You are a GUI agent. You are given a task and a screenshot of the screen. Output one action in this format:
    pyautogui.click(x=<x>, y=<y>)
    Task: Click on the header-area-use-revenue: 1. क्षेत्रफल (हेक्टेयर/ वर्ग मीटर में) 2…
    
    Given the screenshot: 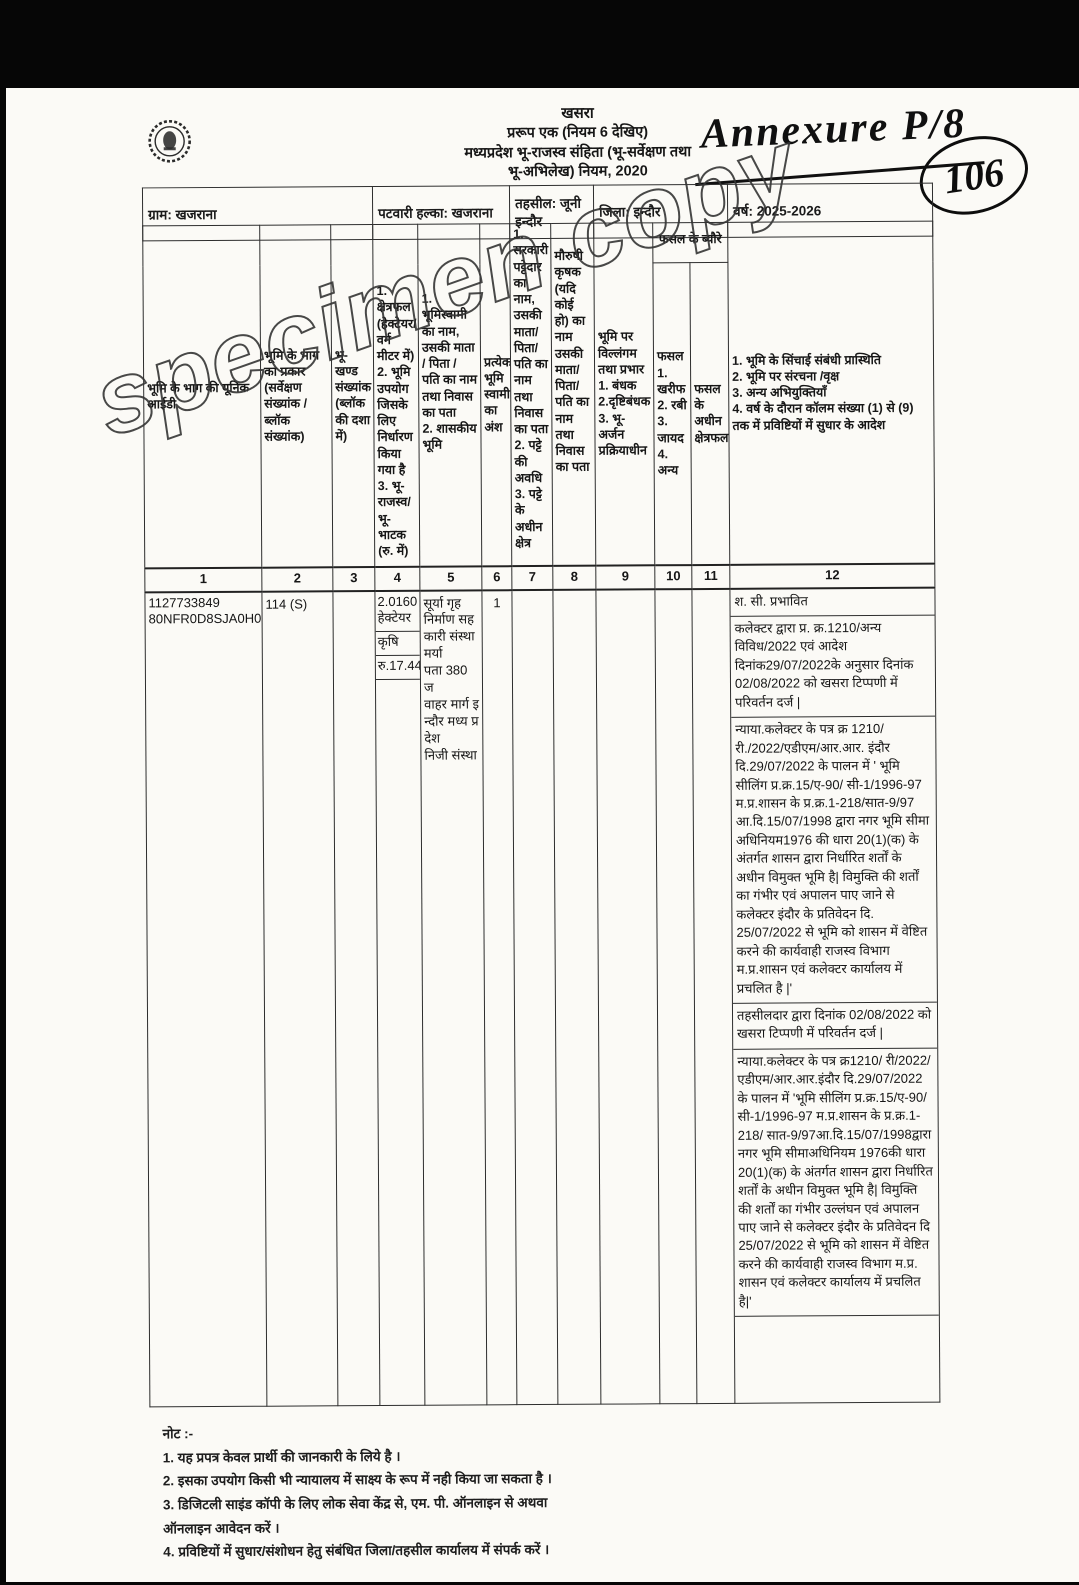 What is the action you would take?
    pyautogui.click(x=396, y=395)
    